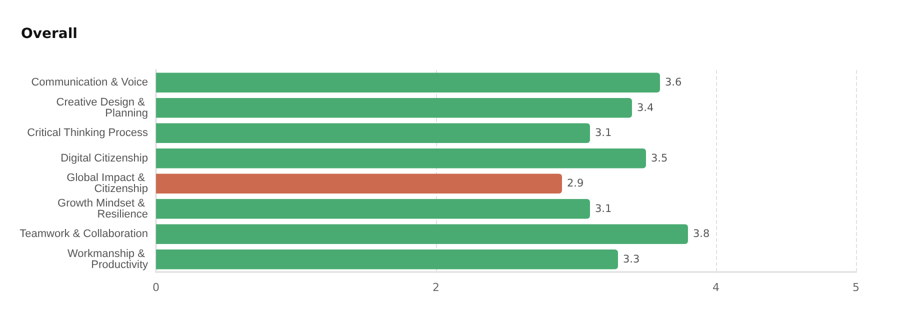 Image resolution: width=905 pixels, height=320 pixels. What do you see at coordinates (156, 287) in the screenshot?
I see `x-tick-label: 0` at bounding box center [156, 287].